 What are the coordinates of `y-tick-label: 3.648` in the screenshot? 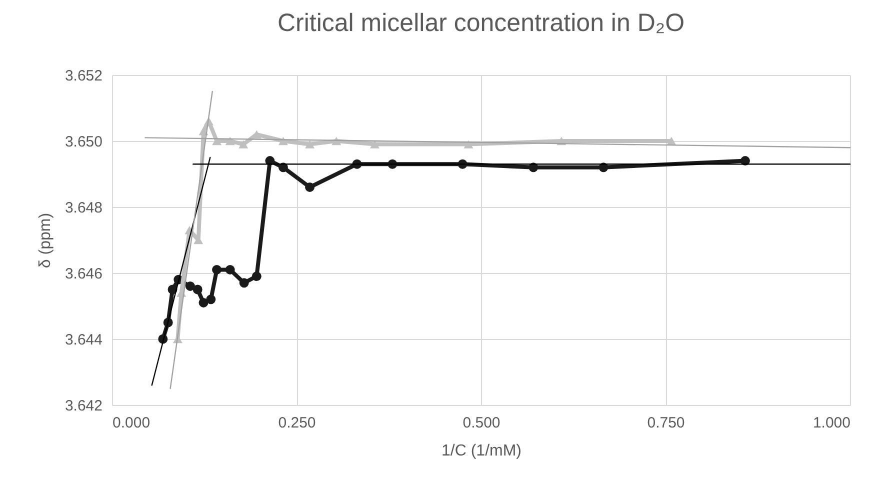 It's located at (83, 208).